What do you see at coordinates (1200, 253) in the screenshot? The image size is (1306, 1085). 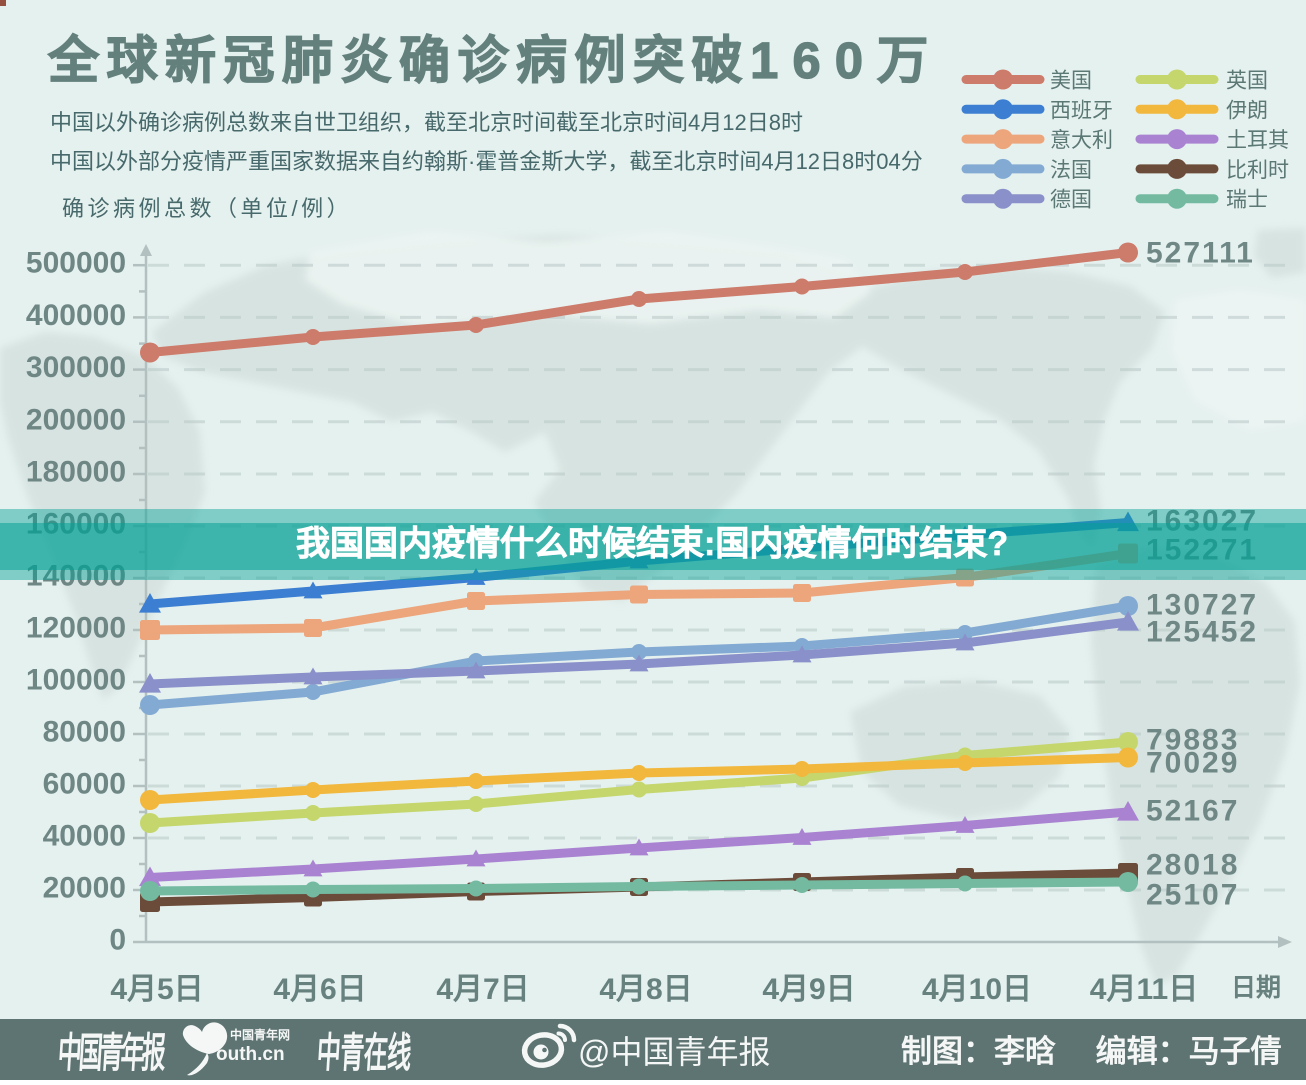 I see `svg-text: 527111` at bounding box center [1200, 253].